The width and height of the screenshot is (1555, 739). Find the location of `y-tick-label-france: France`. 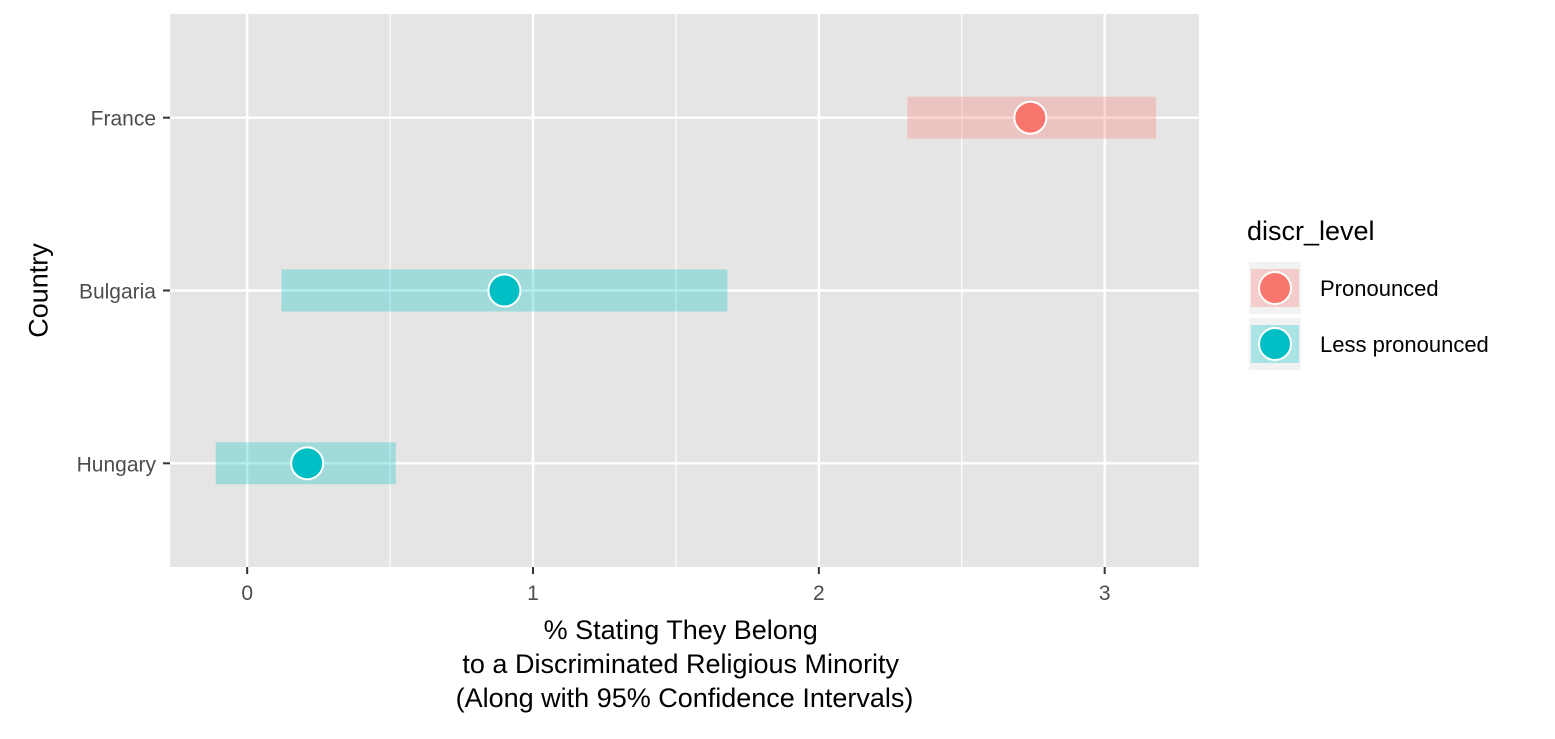

y-tick-label-france: France is located at coordinates (123, 119).